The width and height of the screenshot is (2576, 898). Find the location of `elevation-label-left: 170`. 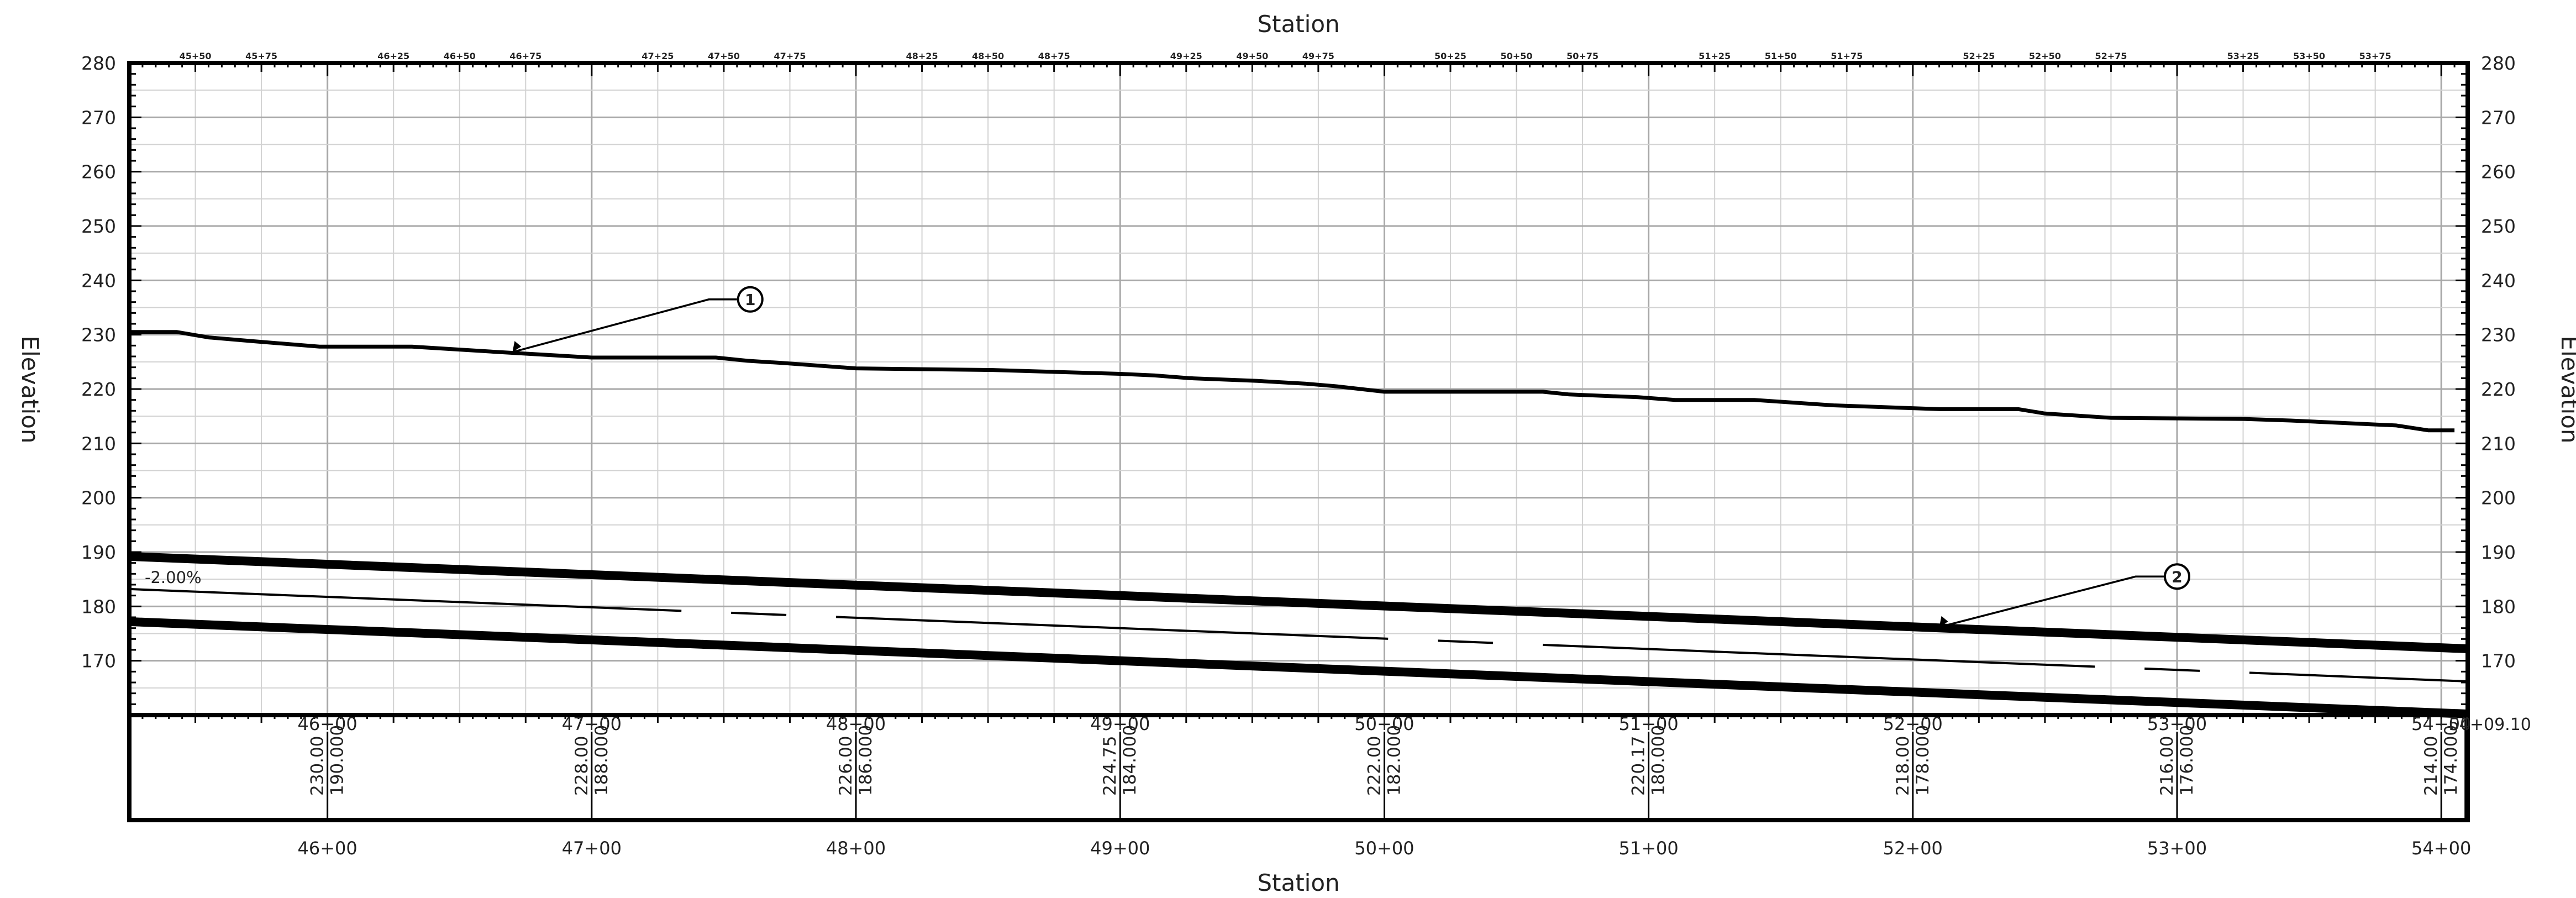

elevation-label-left: 170 is located at coordinates (98, 661).